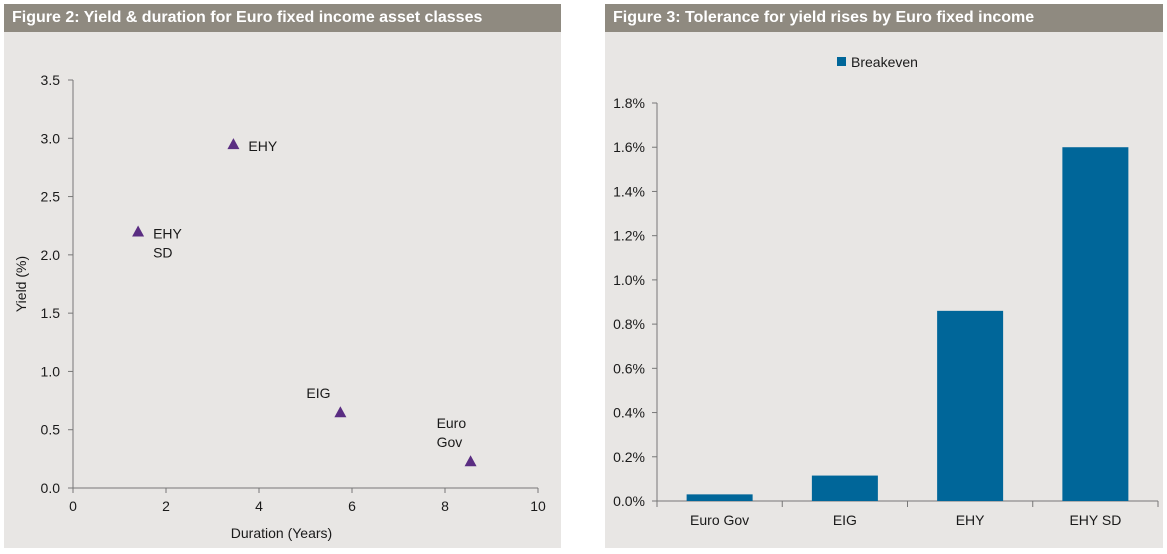 The image size is (1167, 554). I want to click on y-tick-label: 0.5, so click(51, 430).